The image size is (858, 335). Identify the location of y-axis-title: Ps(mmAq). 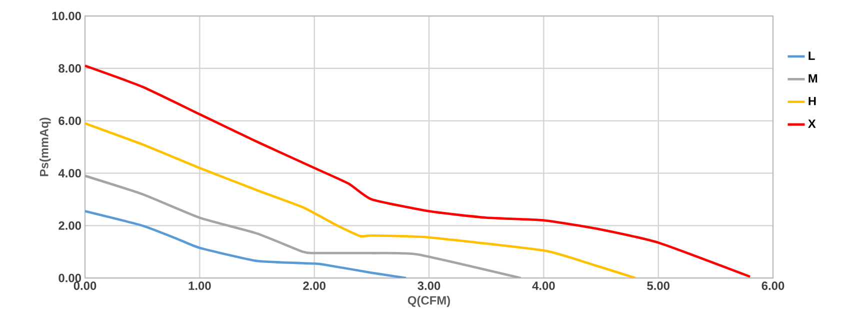
(45, 147).